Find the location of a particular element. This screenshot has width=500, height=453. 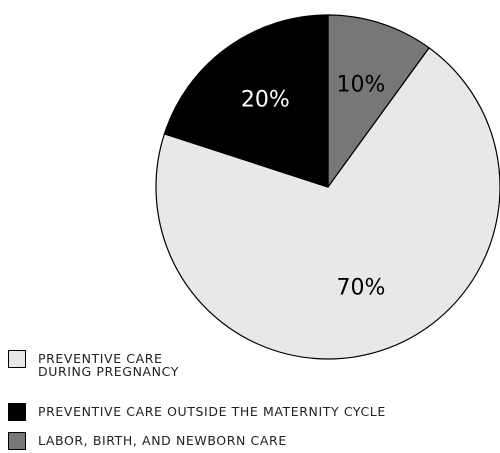

legend-label: LABOR, BIRTH, AND NEWBORN CARE is located at coordinates (162, 440).